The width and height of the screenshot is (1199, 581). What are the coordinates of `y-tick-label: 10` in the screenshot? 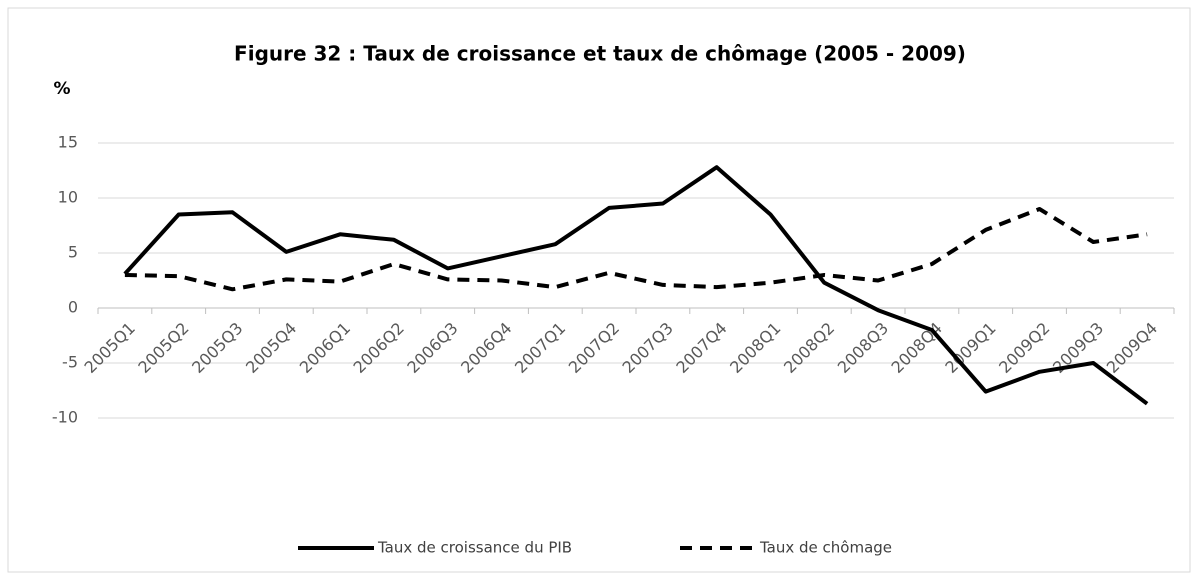 It's located at (68, 197).